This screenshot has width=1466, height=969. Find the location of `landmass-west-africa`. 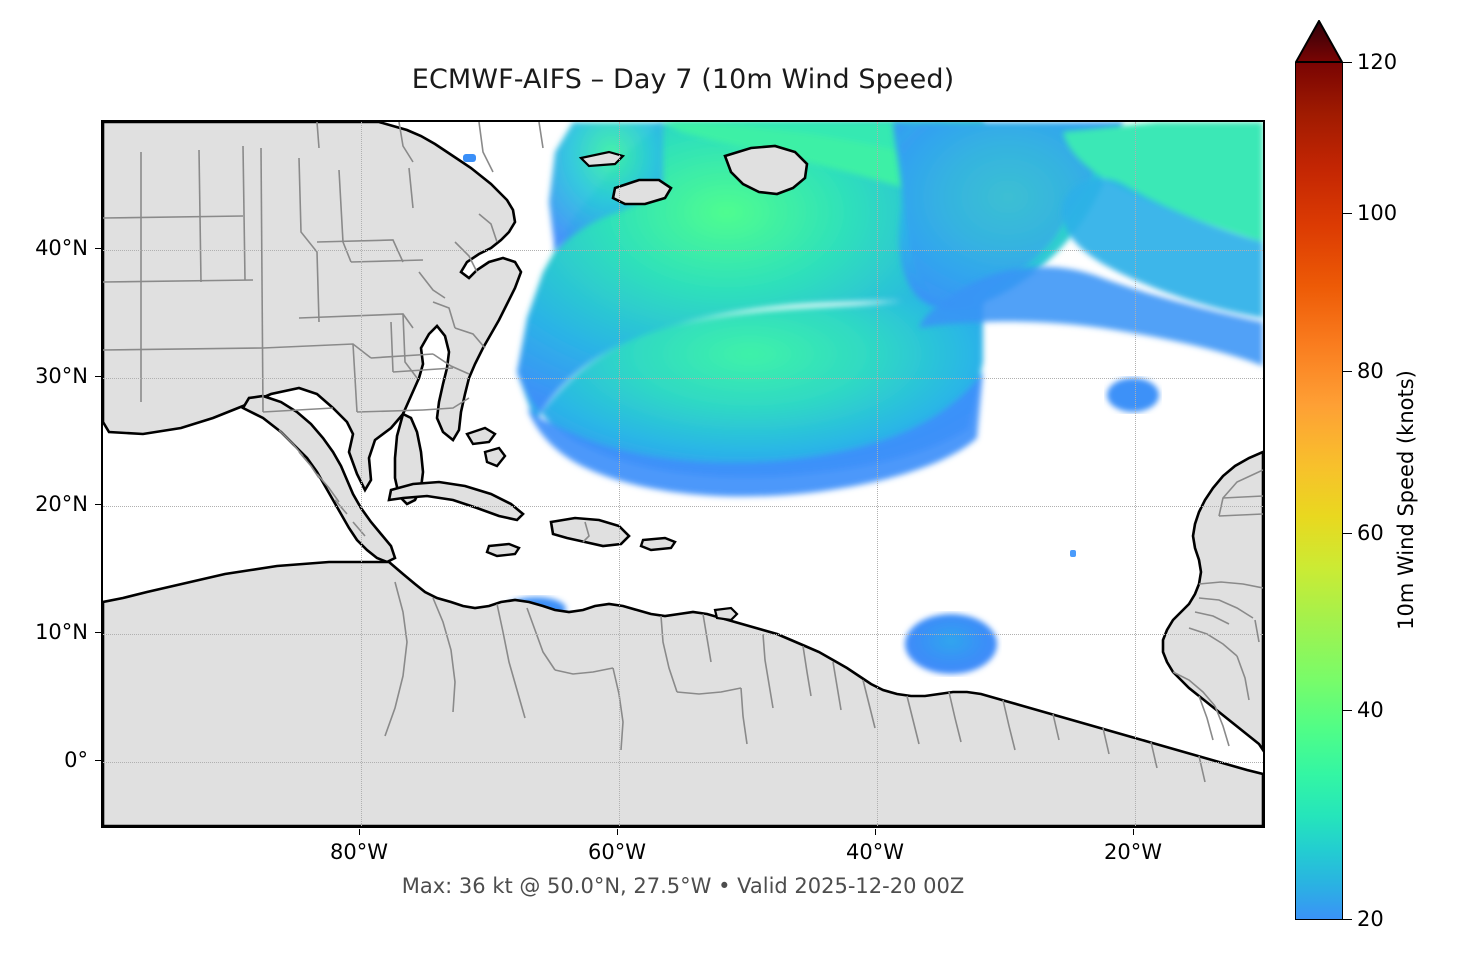

landmass-west-africa is located at coordinates (1212, 601).